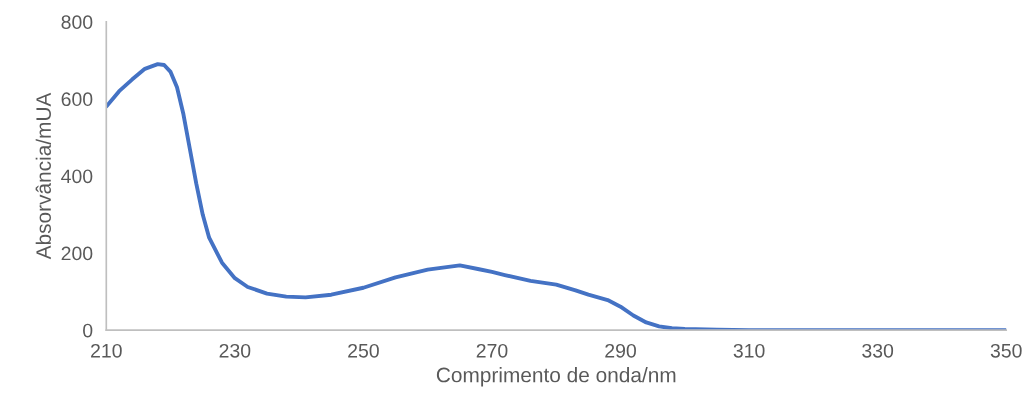 The height and width of the screenshot is (419, 1032). I want to click on y-tick-label: 200, so click(77, 253).